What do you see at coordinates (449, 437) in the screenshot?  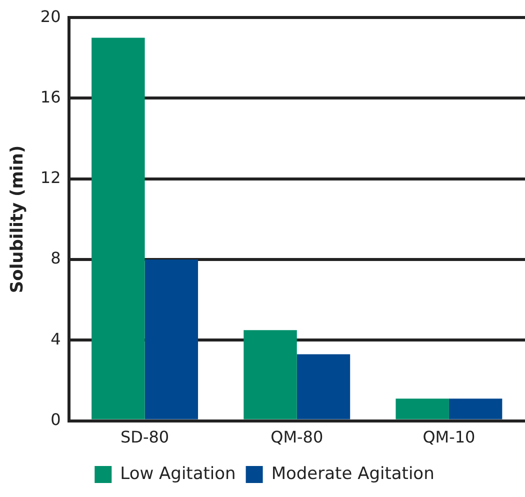 I see `x-tick-label: QM-10` at bounding box center [449, 437].